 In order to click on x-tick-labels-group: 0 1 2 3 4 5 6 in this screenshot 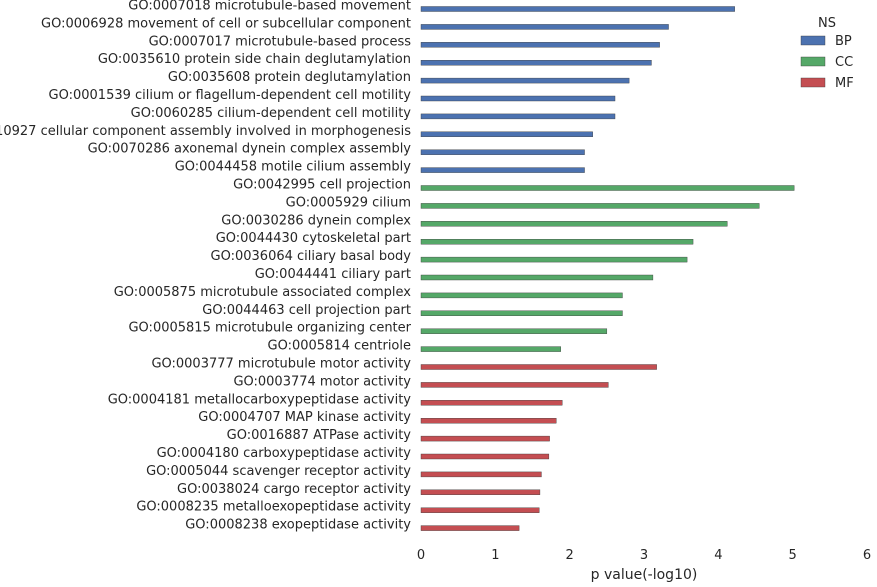, I will do `click(644, 555)`.